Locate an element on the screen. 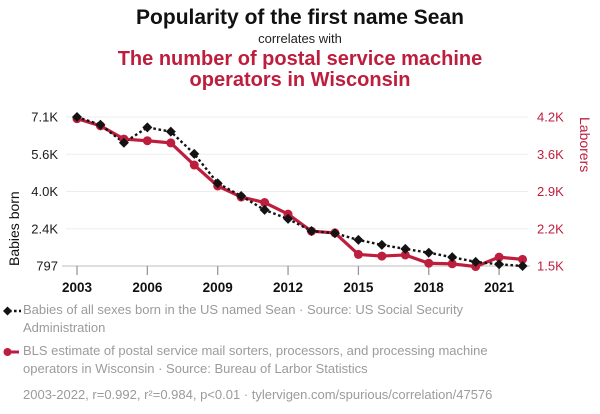 Image resolution: width=600 pixels, height=414 pixels. diamond-glyph is located at coordinates (7, 311).